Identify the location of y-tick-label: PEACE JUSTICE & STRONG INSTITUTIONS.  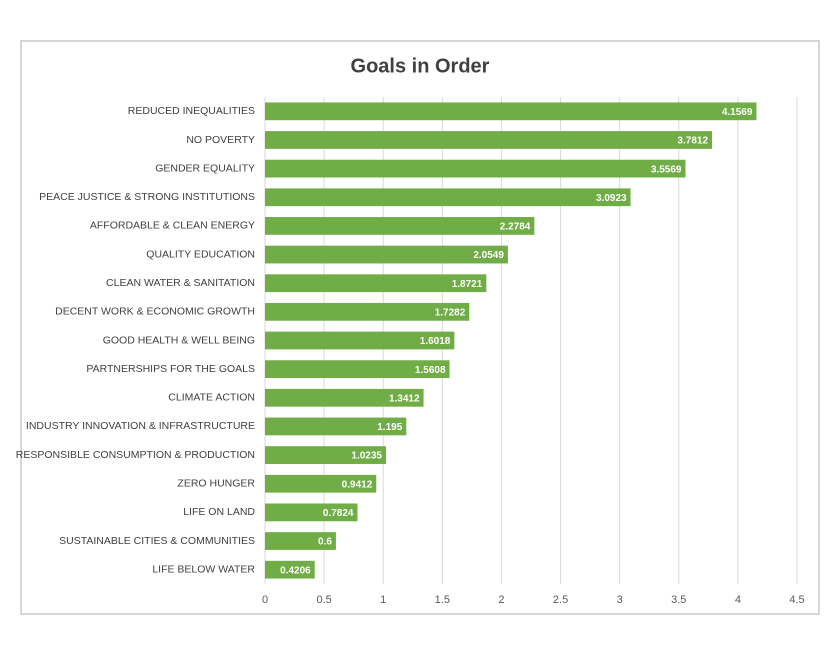
(147, 197).